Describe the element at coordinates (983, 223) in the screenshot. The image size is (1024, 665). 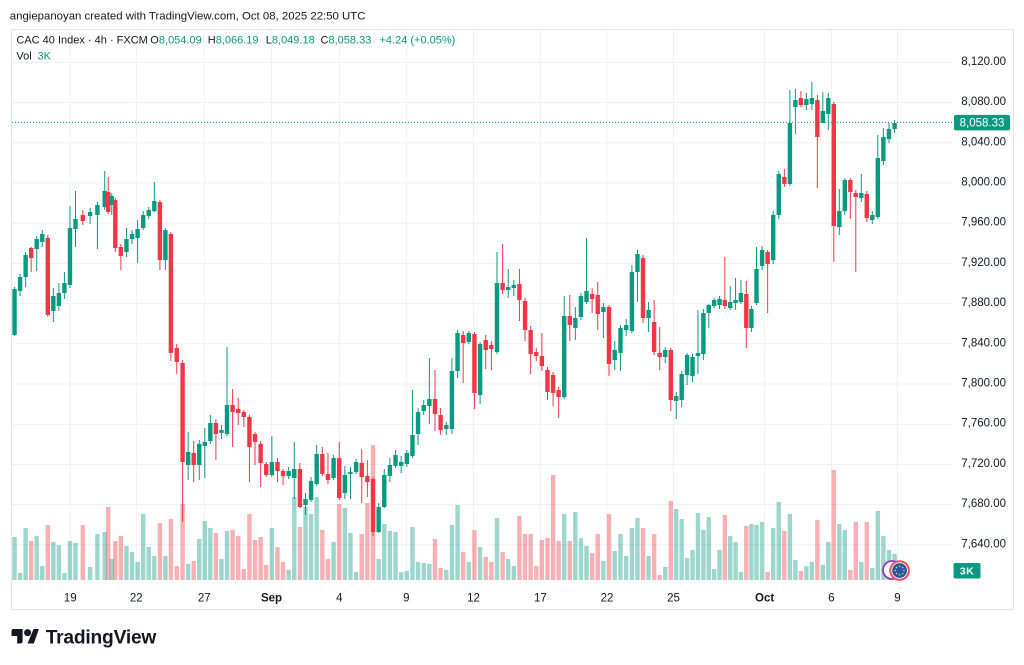
I see `svg-text: 7,960.00` at that location.